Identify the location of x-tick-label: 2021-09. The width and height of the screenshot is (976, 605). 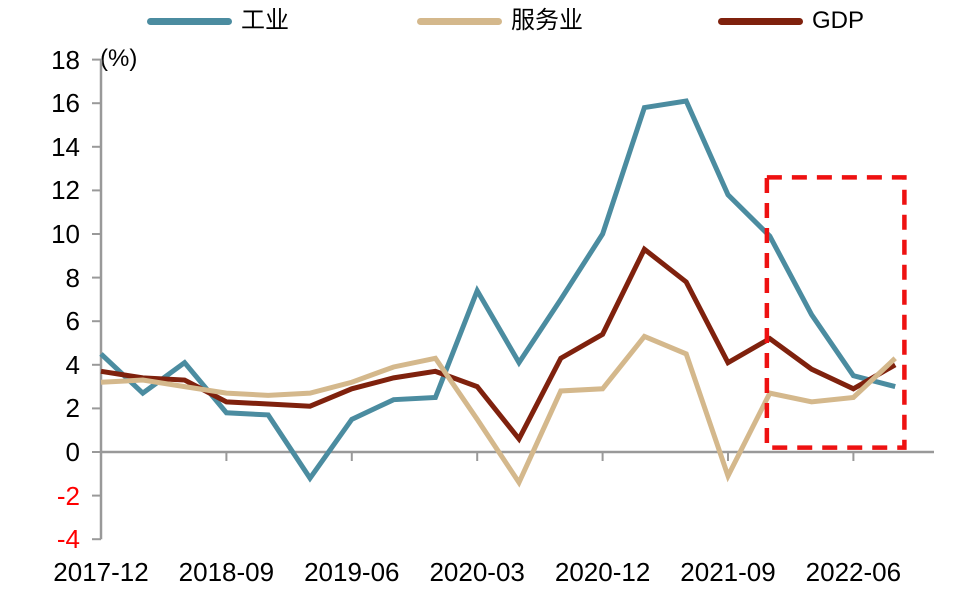
(728, 572).